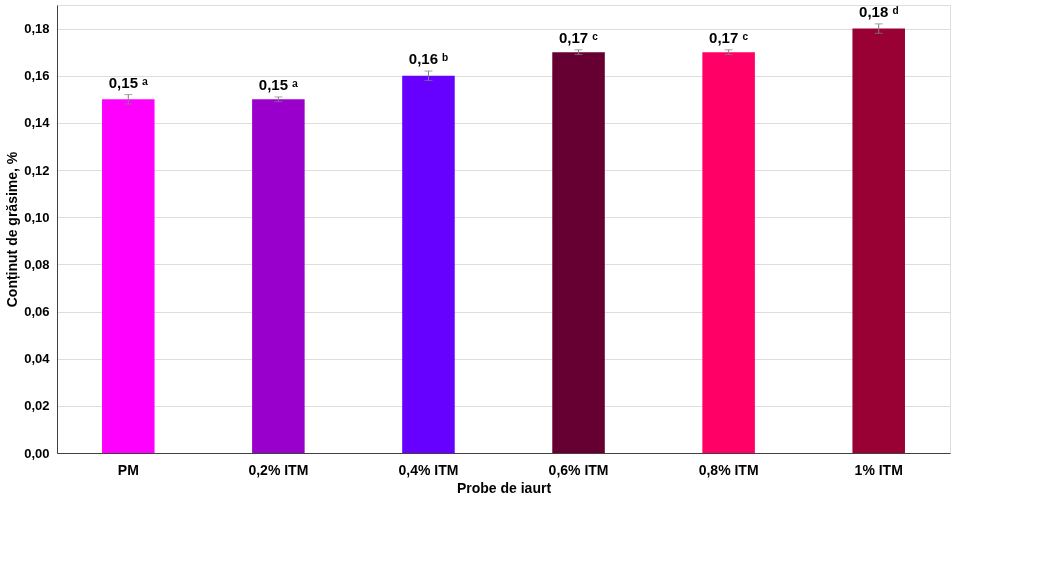 The width and height of the screenshot is (1057, 581). Describe the element at coordinates (12, 229) in the screenshot. I see `y-axis-title: Conținut de grăsime, %` at that location.